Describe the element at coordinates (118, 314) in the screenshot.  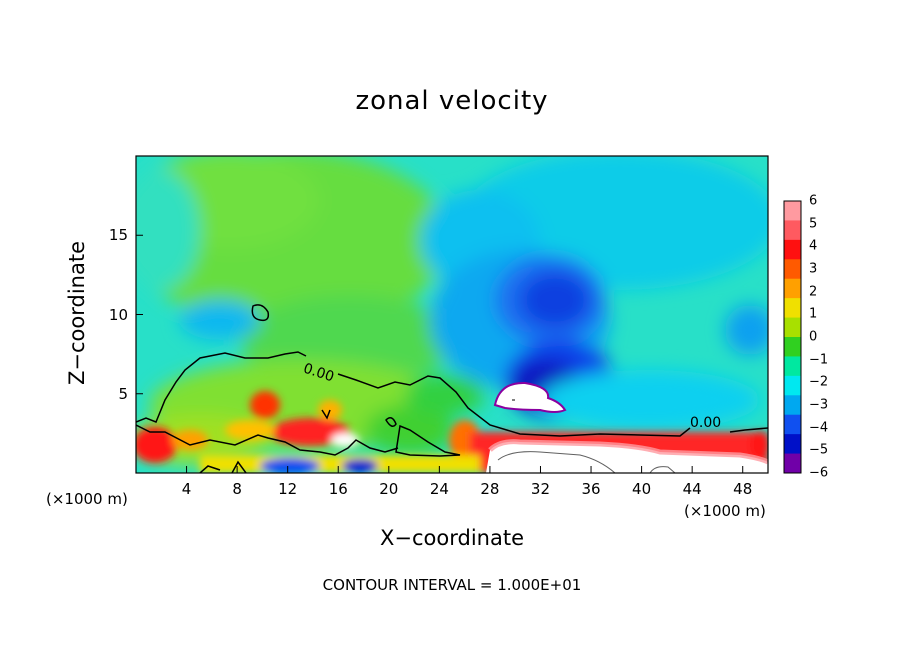
I see `y-tick-label: 10` at that location.